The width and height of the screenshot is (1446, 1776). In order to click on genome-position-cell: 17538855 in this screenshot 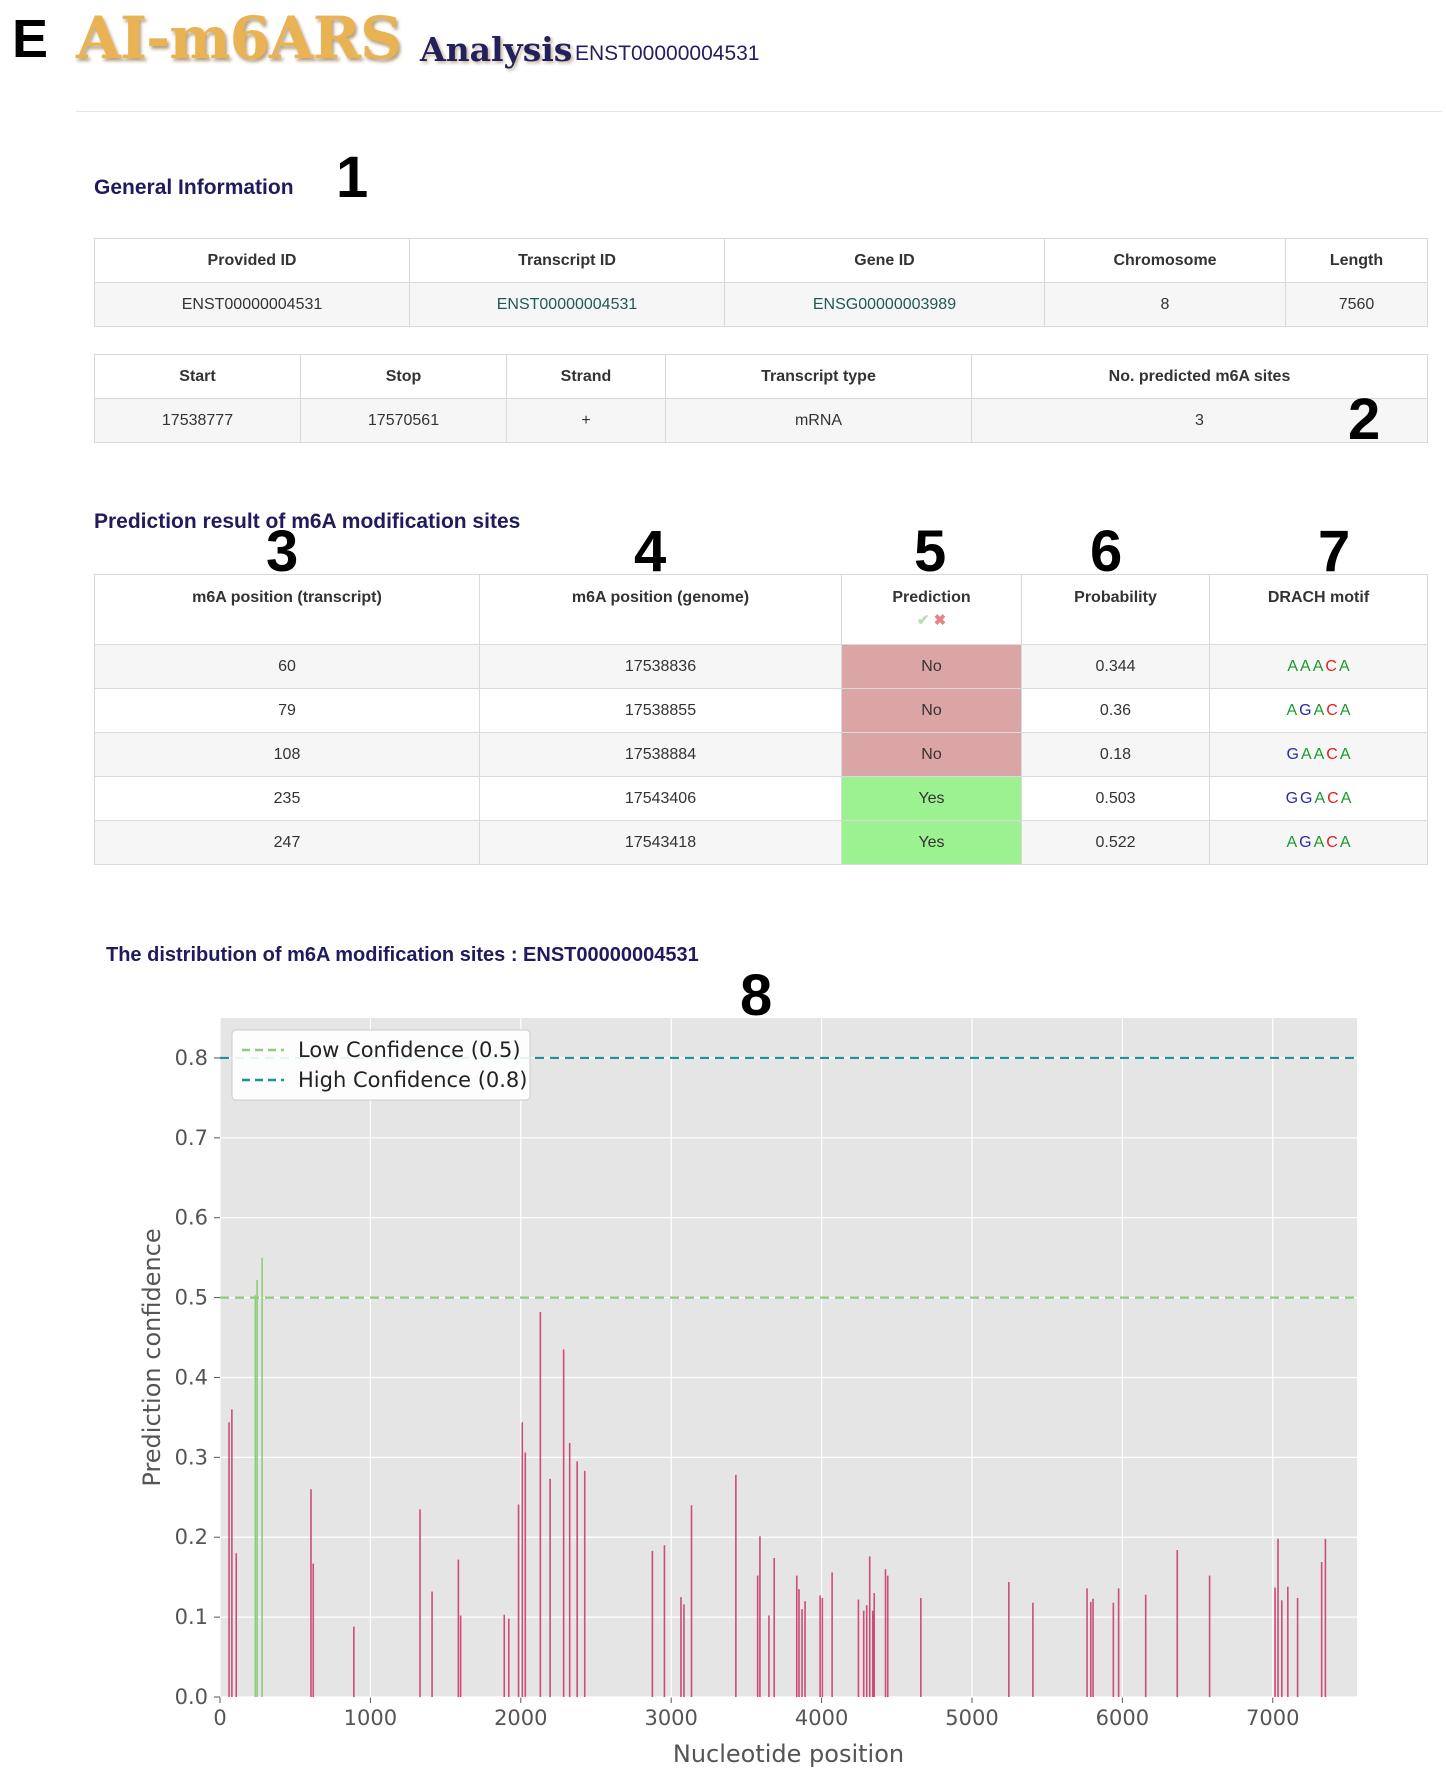, I will do `click(660, 710)`.